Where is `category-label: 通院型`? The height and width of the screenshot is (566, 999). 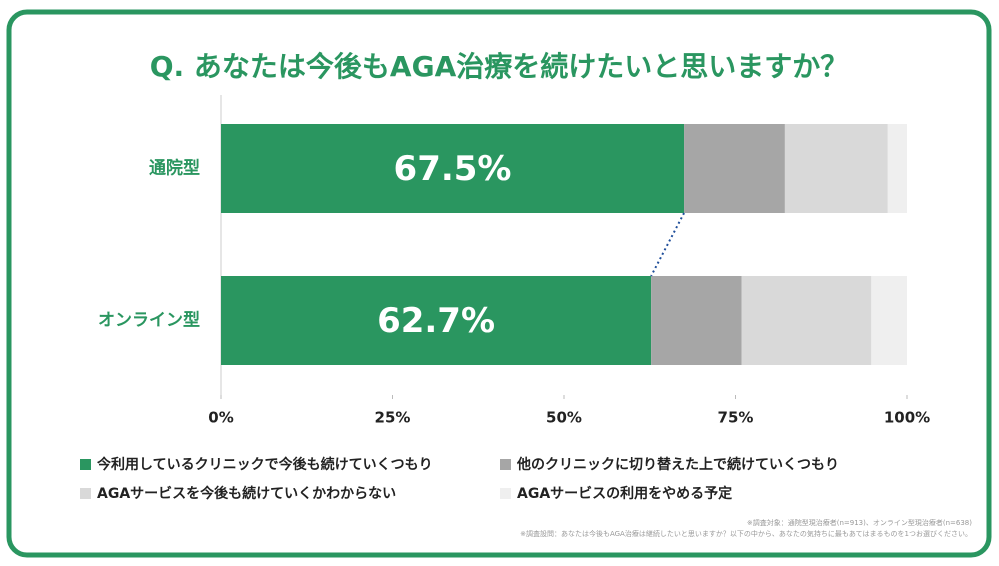
category-label: 通院型 is located at coordinates (174, 168).